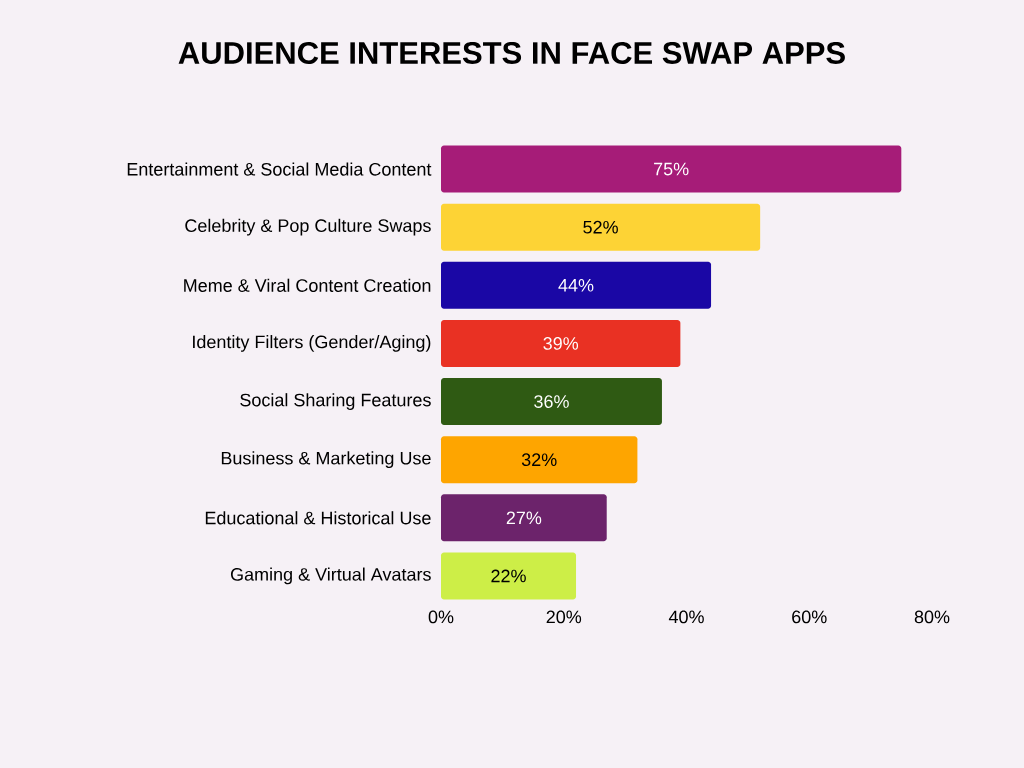 This screenshot has width=1024, height=768. What do you see at coordinates (318, 518) in the screenshot?
I see `y-tick-label: Educational & Historical Use` at bounding box center [318, 518].